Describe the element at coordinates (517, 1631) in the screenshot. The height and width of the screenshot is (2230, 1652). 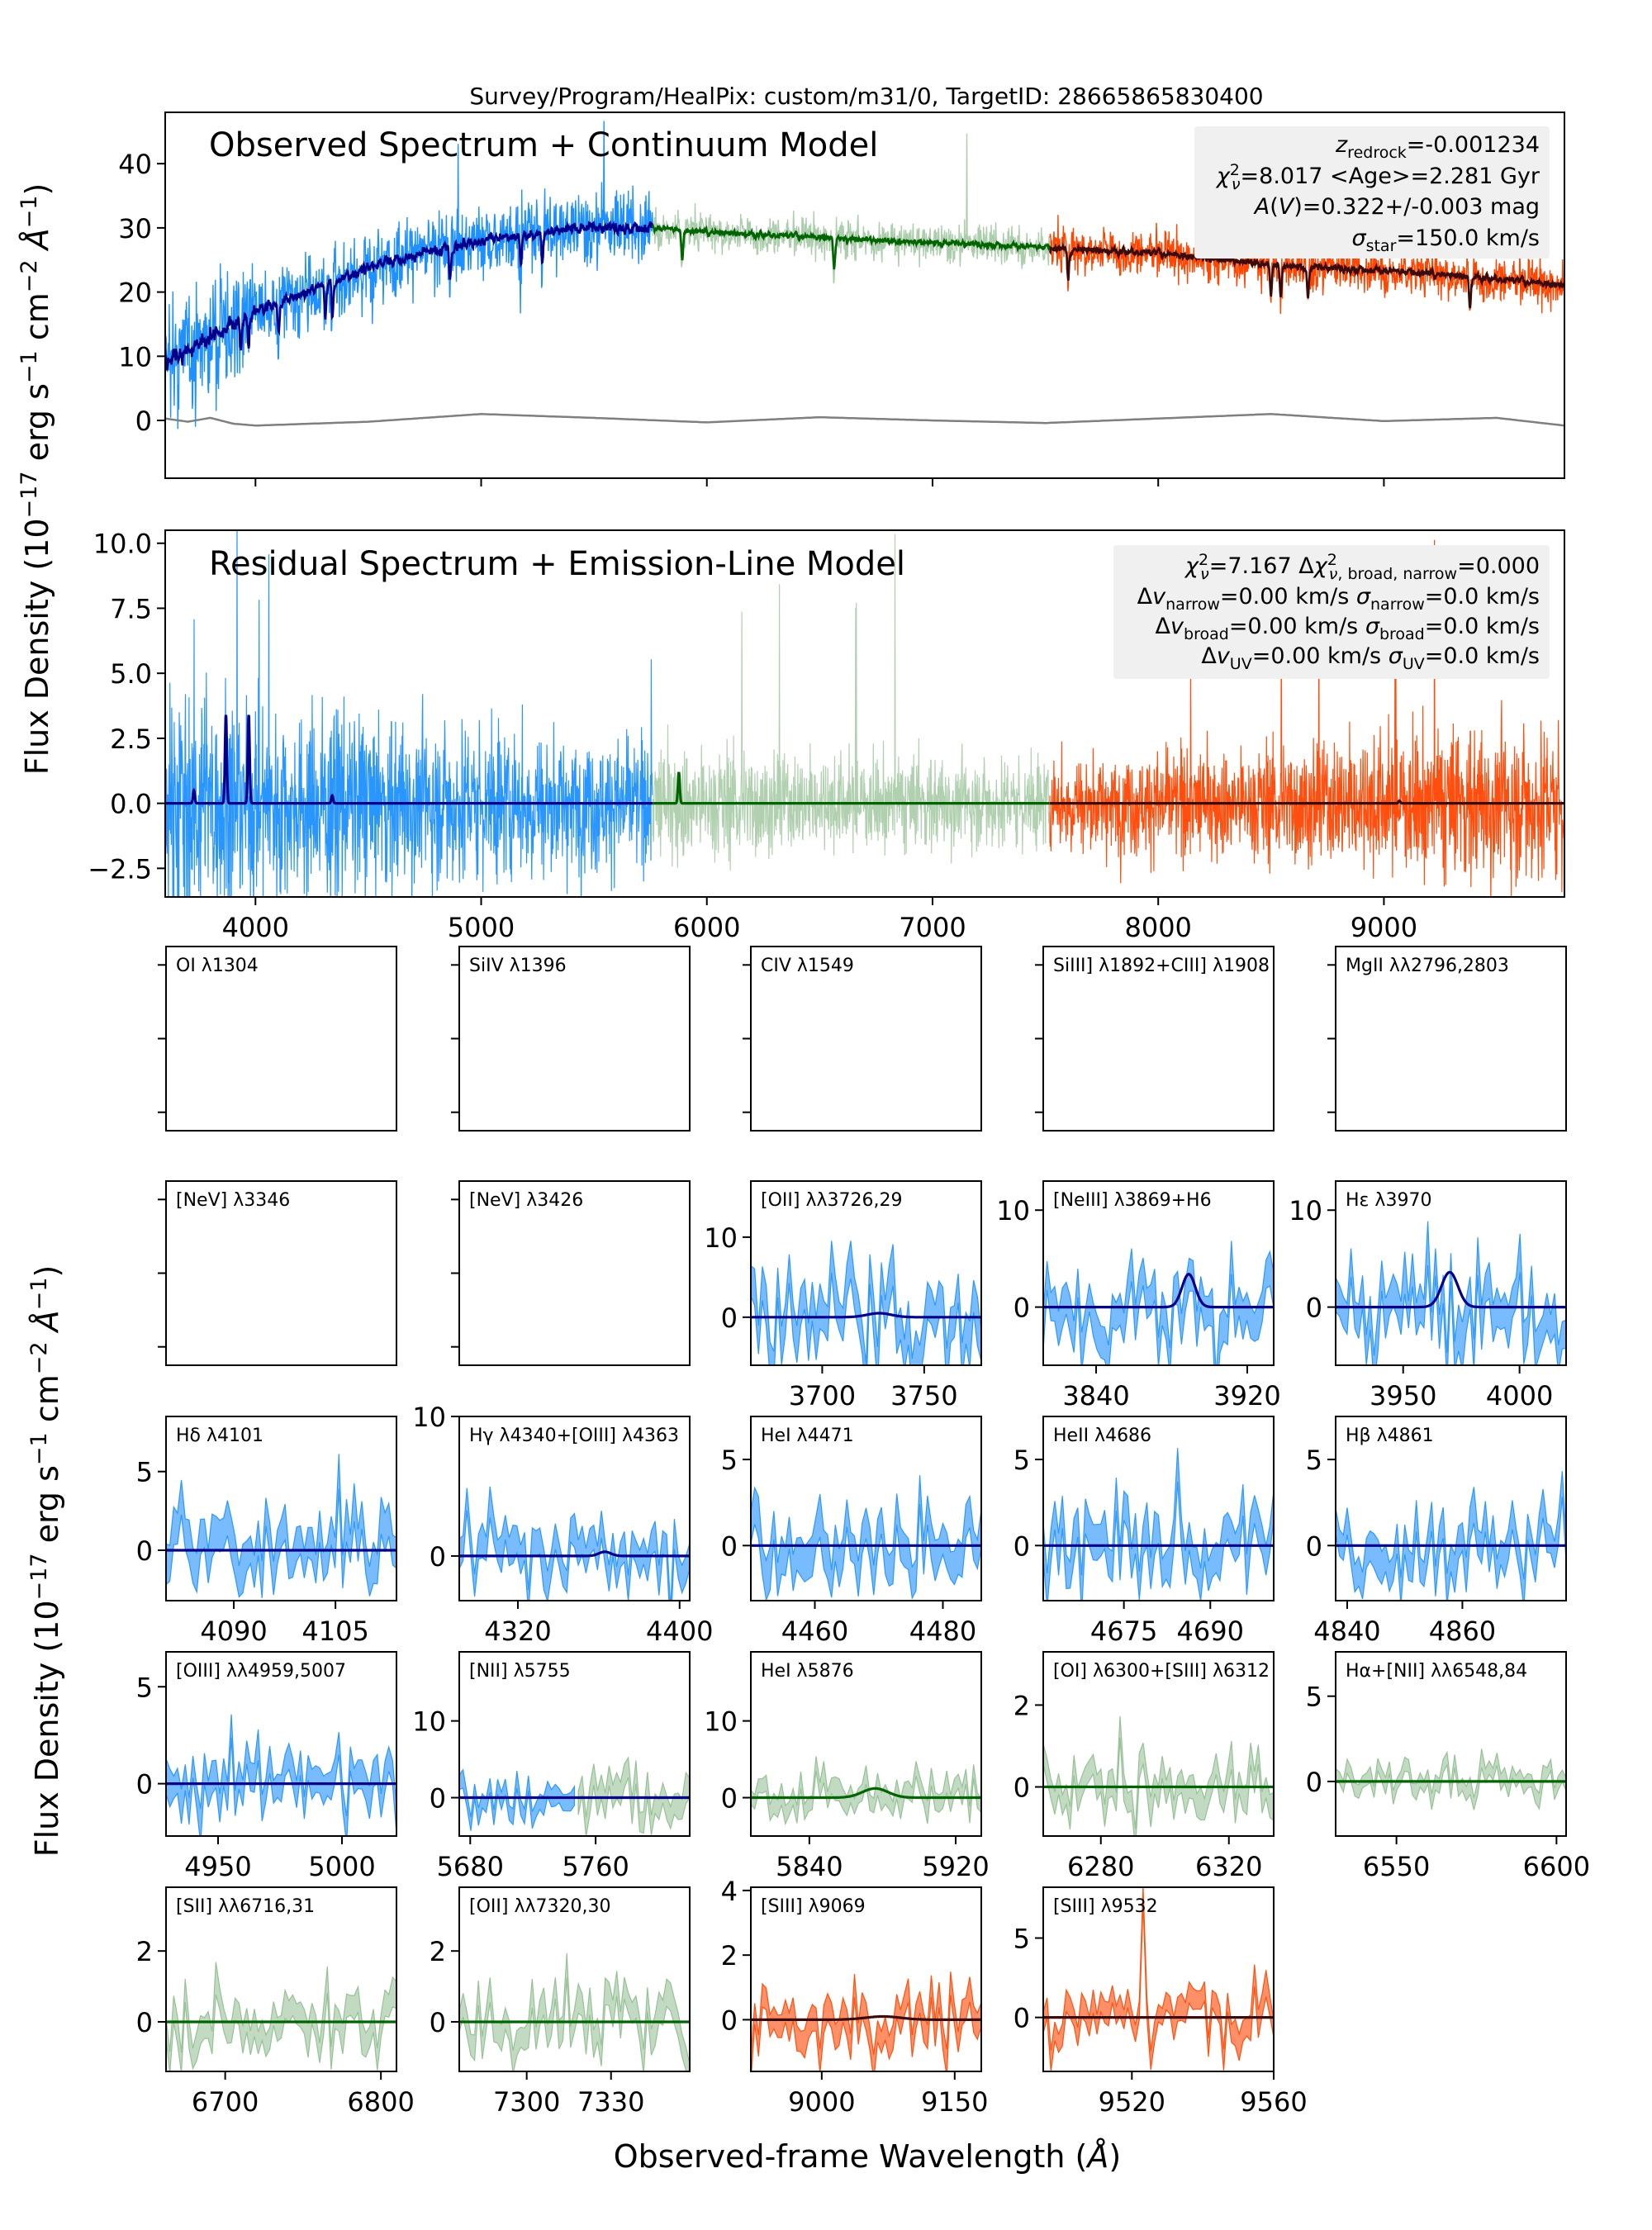
I see `line-panel-xtick-label: 4320` at that location.